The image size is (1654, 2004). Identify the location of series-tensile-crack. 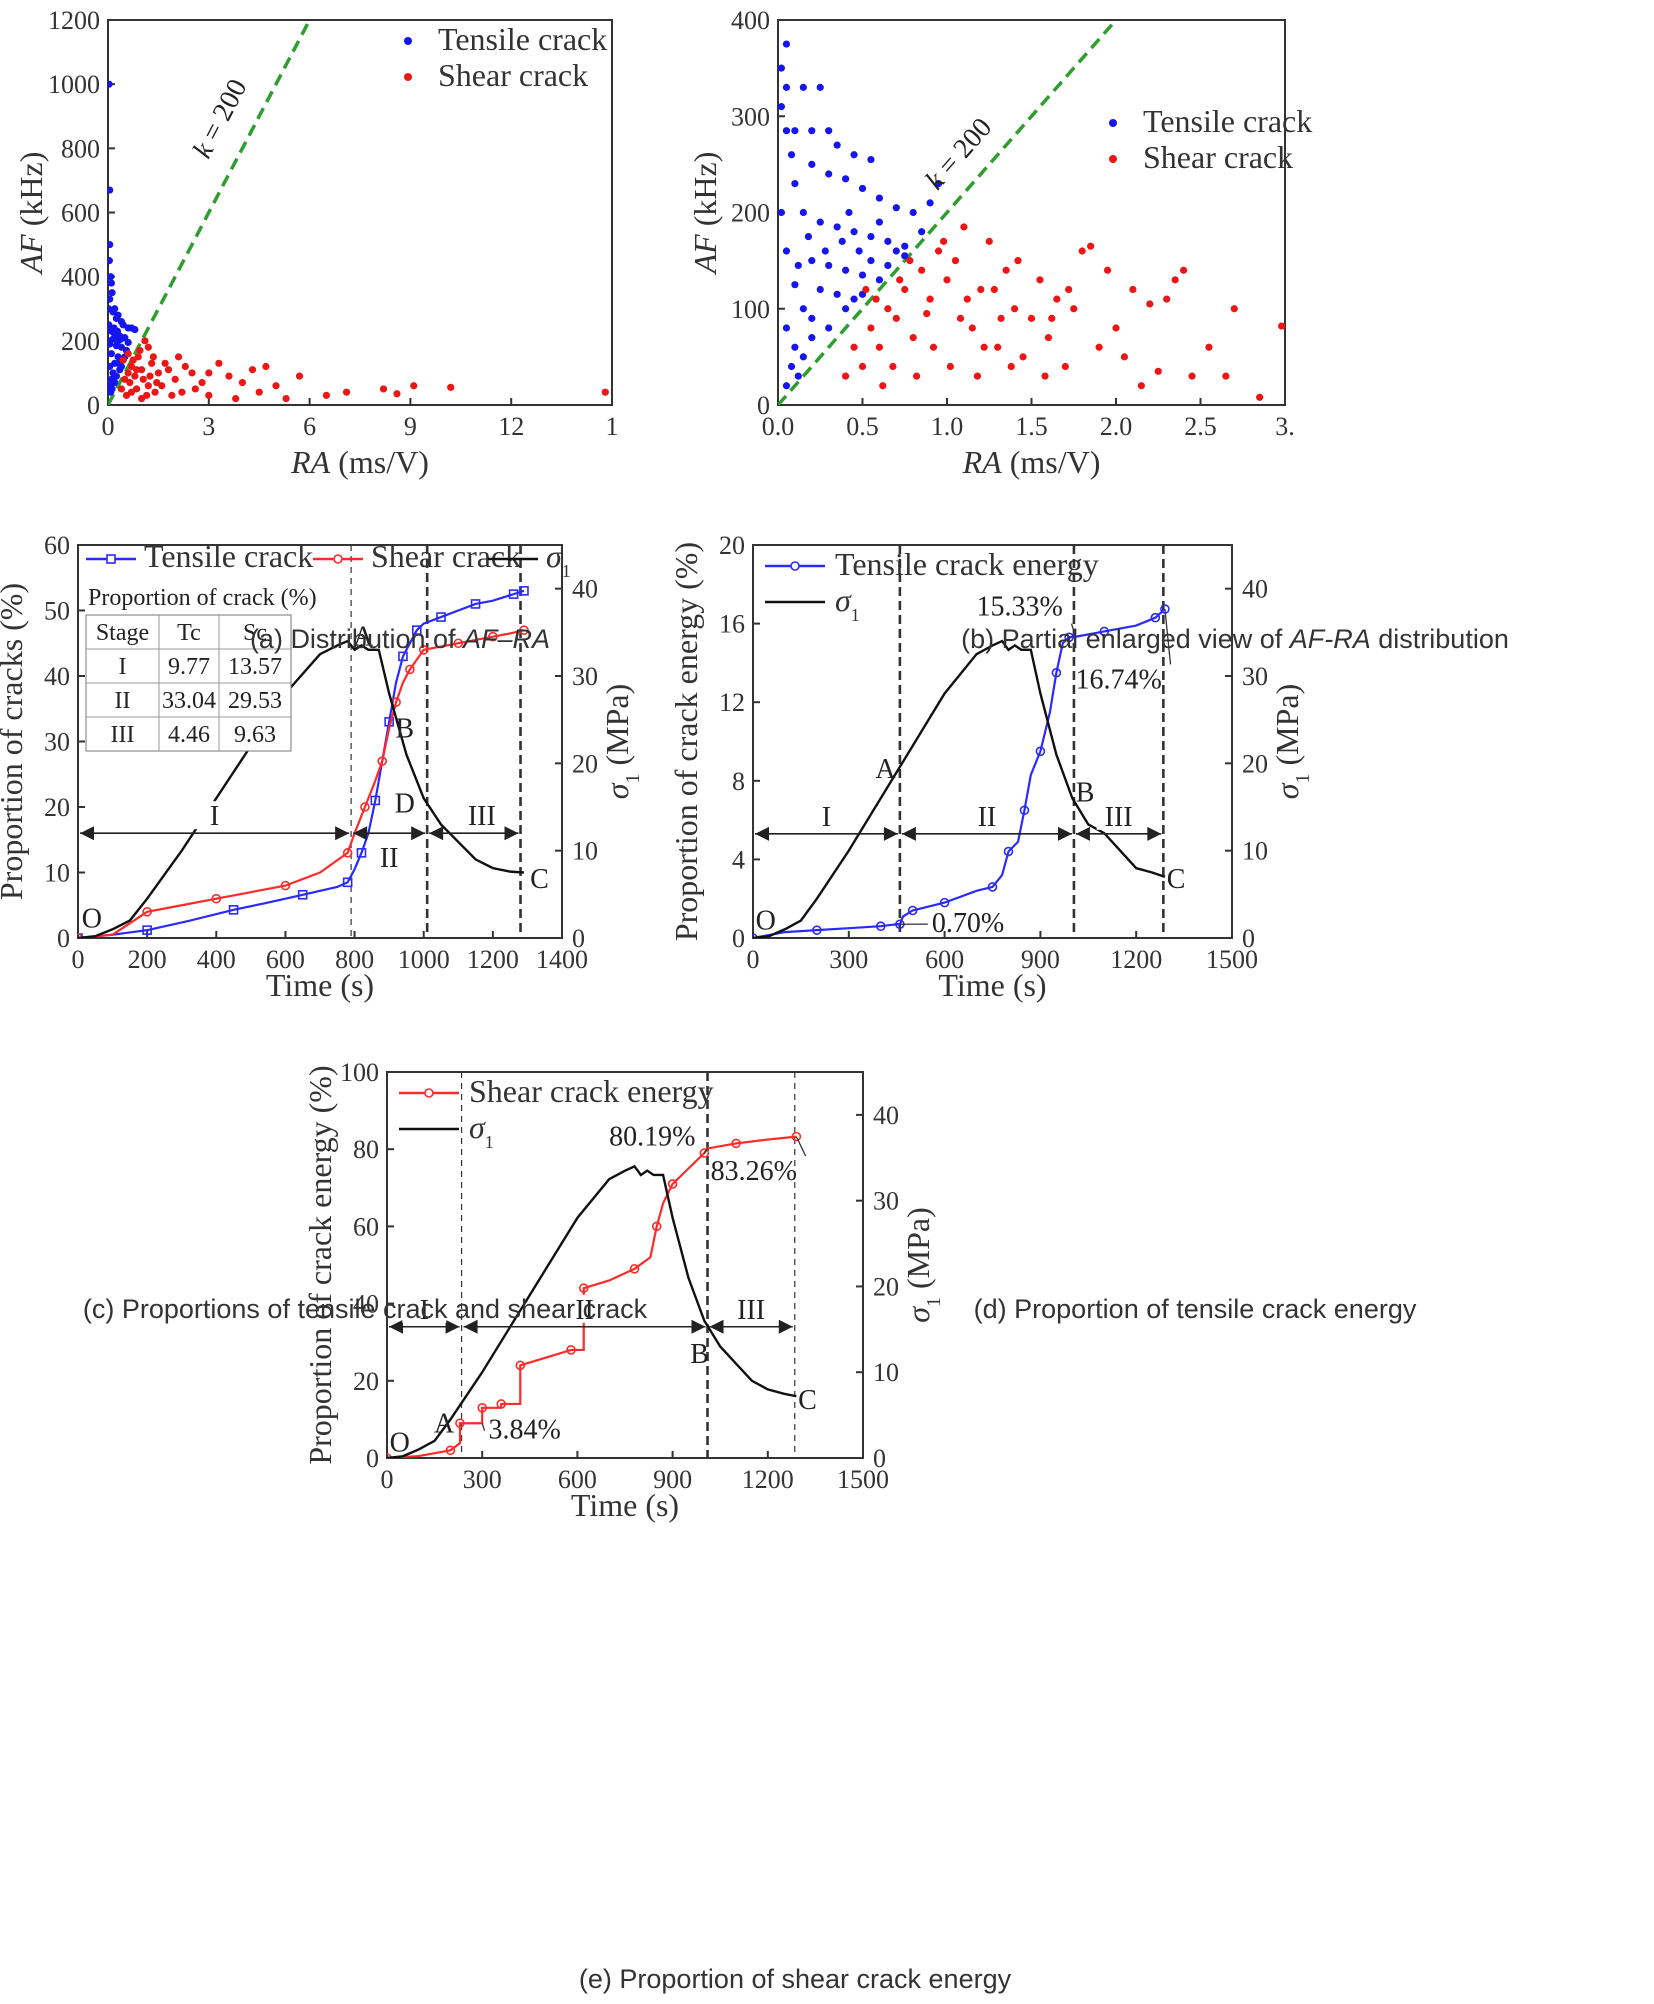
(303, 762).